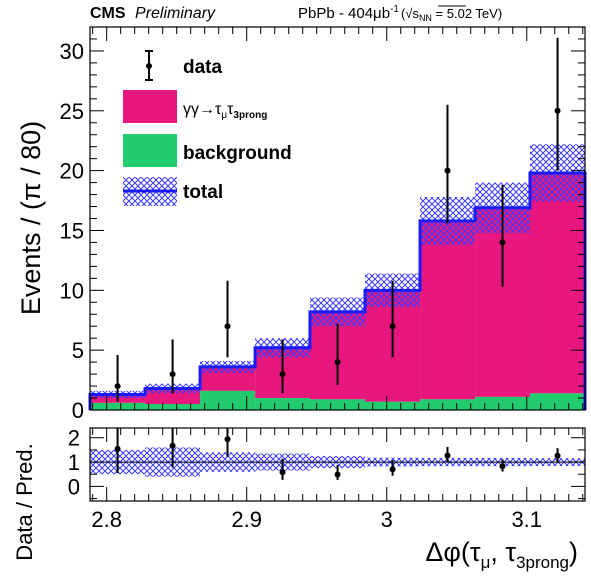 This screenshot has height=586, width=591. What do you see at coordinates (150, 150) in the screenshot?
I see `legend-background-swatch` at bounding box center [150, 150].